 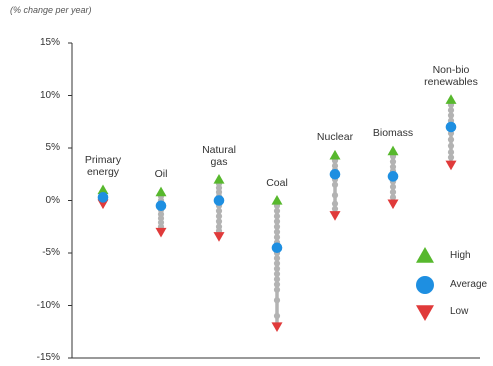 What do you see at coordinates (425, 285) in the screenshot?
I see `legend-average-icon` at bounding box center [425, 285].